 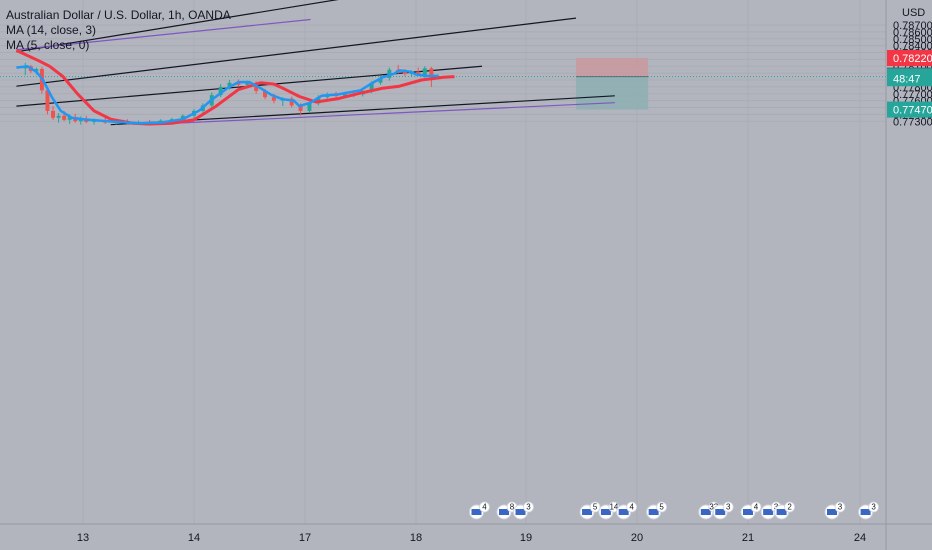 What do you see at coordinates (860, 538) in the screenshot?
I see `x-tick-label: 24` at bounding box center [860, 538].